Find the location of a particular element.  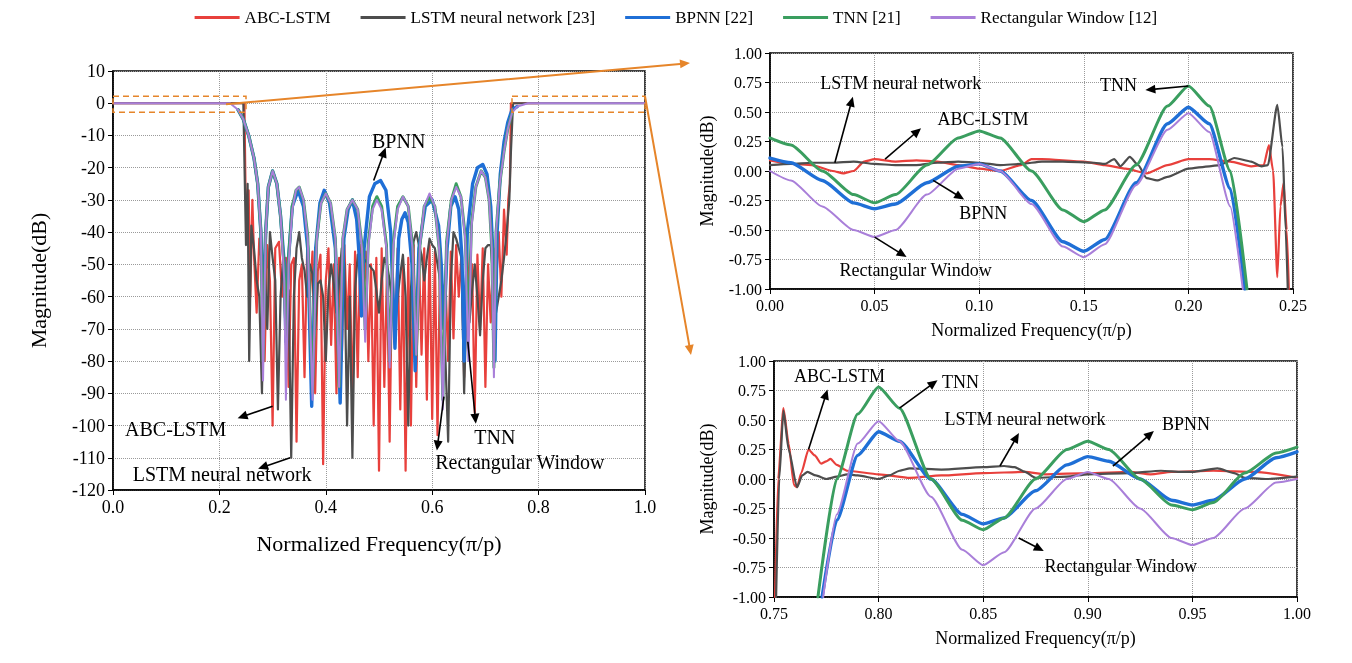

y-tick-label: 0 is located at coordinates (100, 103).